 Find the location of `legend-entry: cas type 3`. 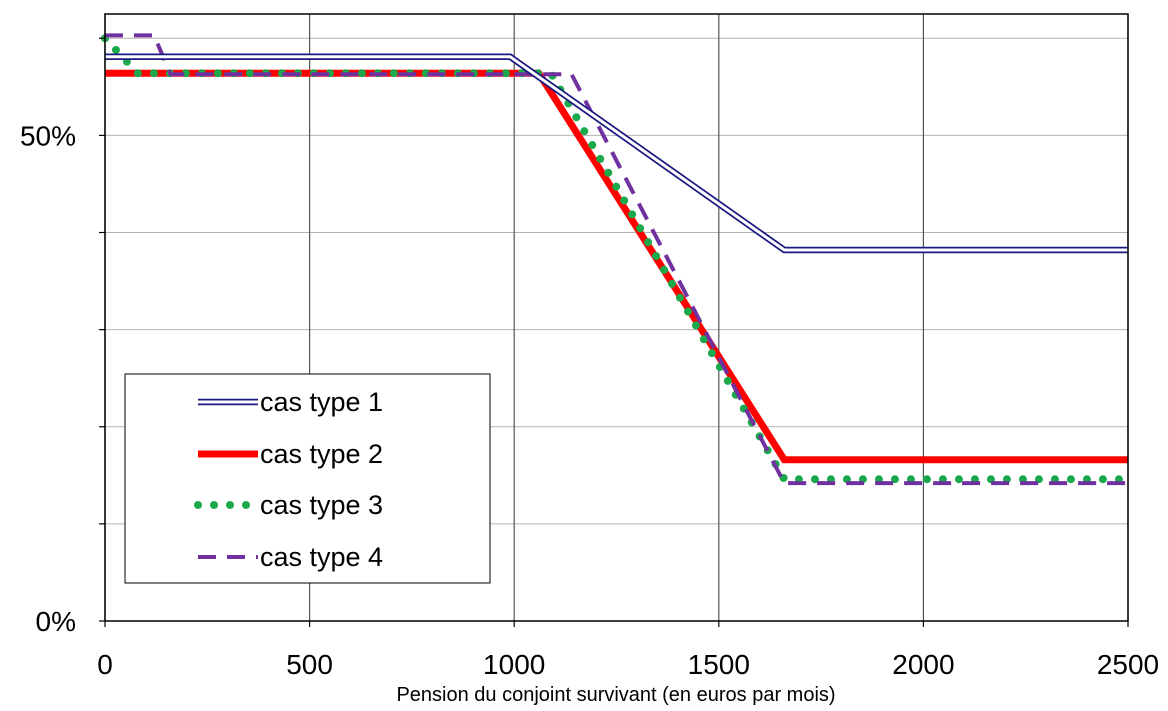

legend-entry: cas type 3 is located at coordinates (288, 505).